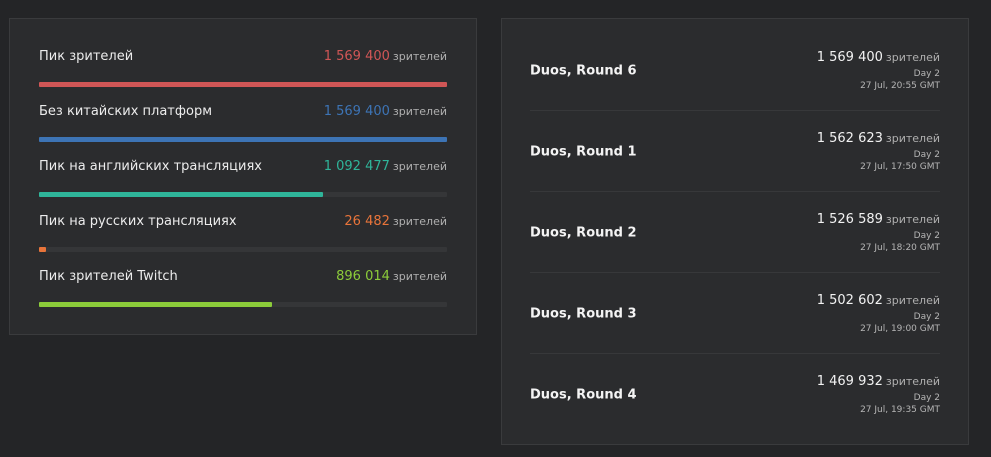 The height and width of the screenshot is (457, 991). What do you see at coordinates (583, 394) in the screenshot?
I see `match-title: Duos, Round 4` at bounding box center [583, 394].